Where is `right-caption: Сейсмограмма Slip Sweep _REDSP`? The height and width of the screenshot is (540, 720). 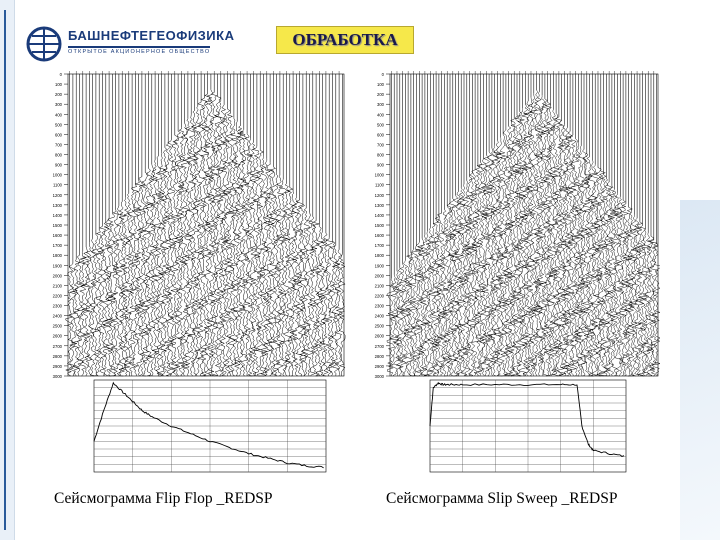 right-caption: Сейсмограмма Slip Sweep _REDSP is located at coordinates (502, 498).